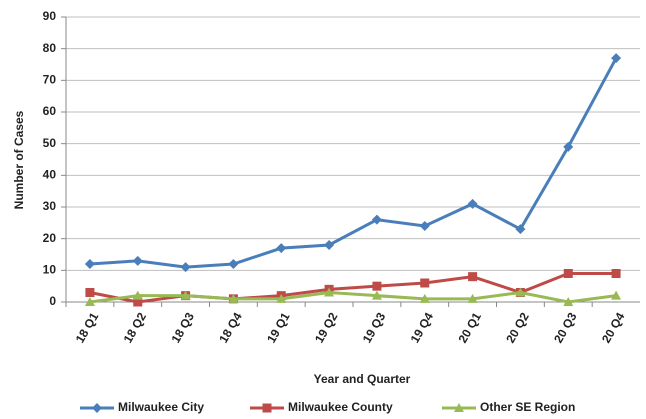 This screenshot has height=419, width=646. I want to click on y-tick-label: 90, so click(50, 16).